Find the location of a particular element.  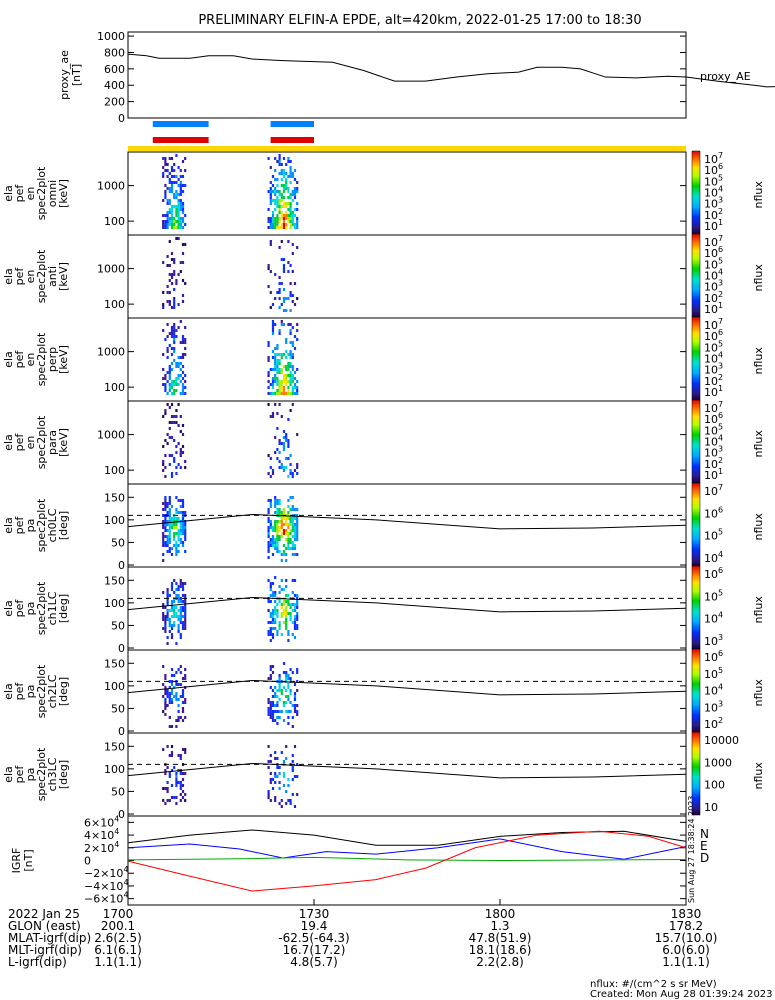

colorbar-unit: nflux is located at coordinates (758, 693).